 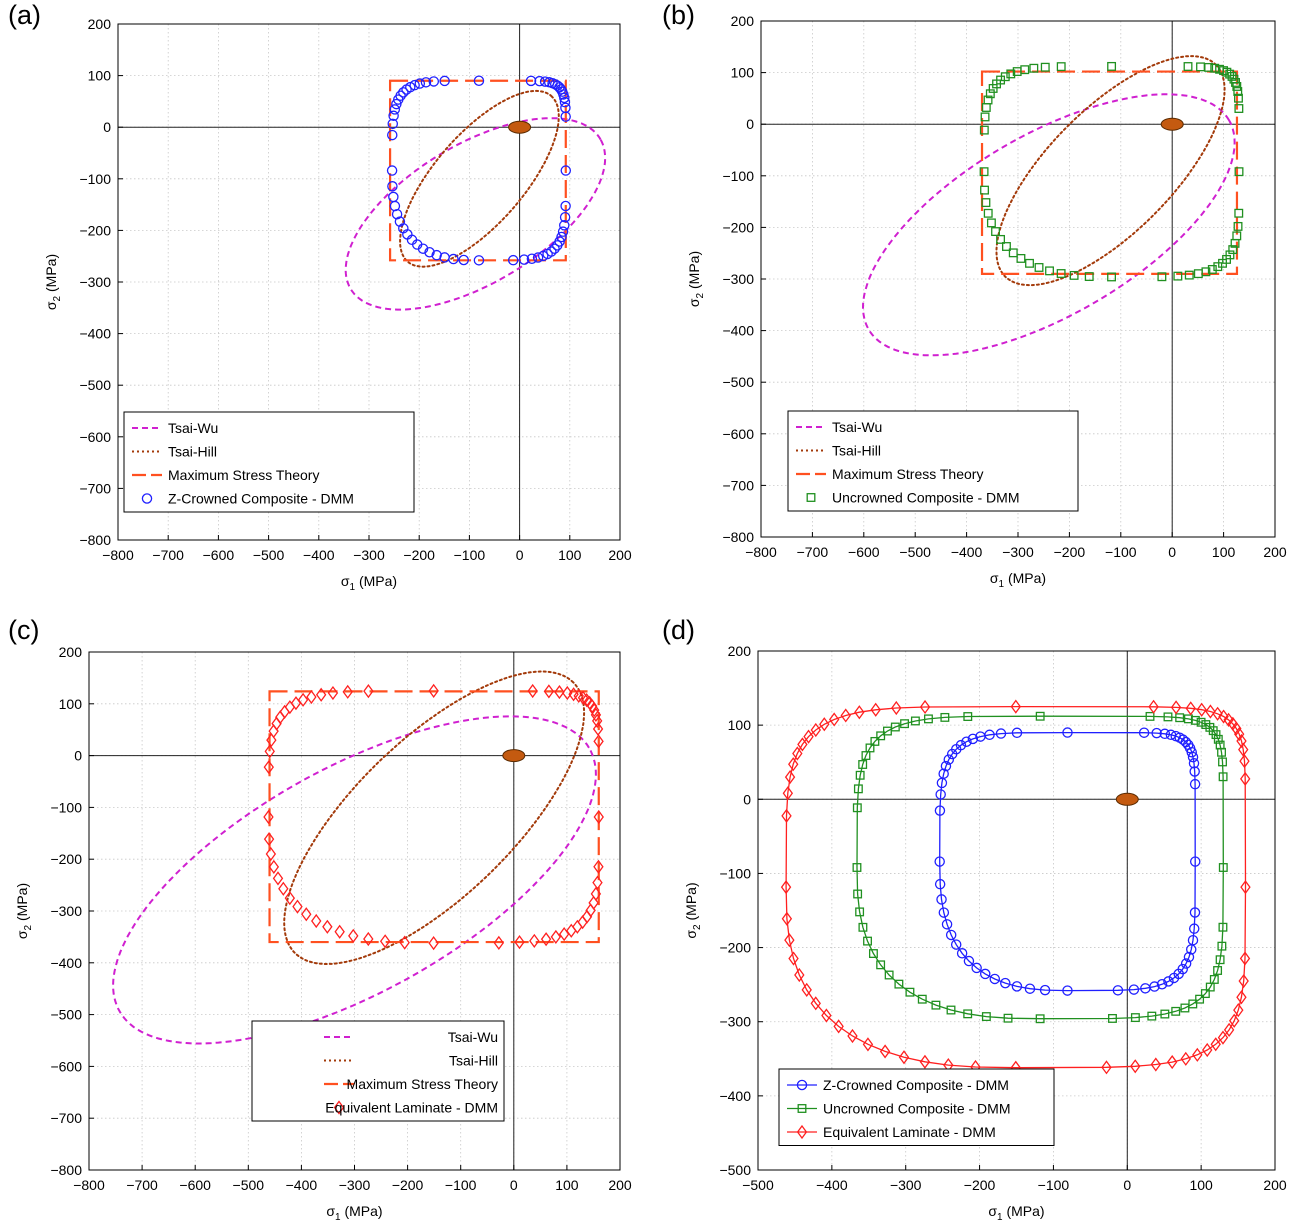 What do you see at coordinates (354, 880) in the screenshot?
I see `tsai-wu-curve` at bounding box center [354, 880].